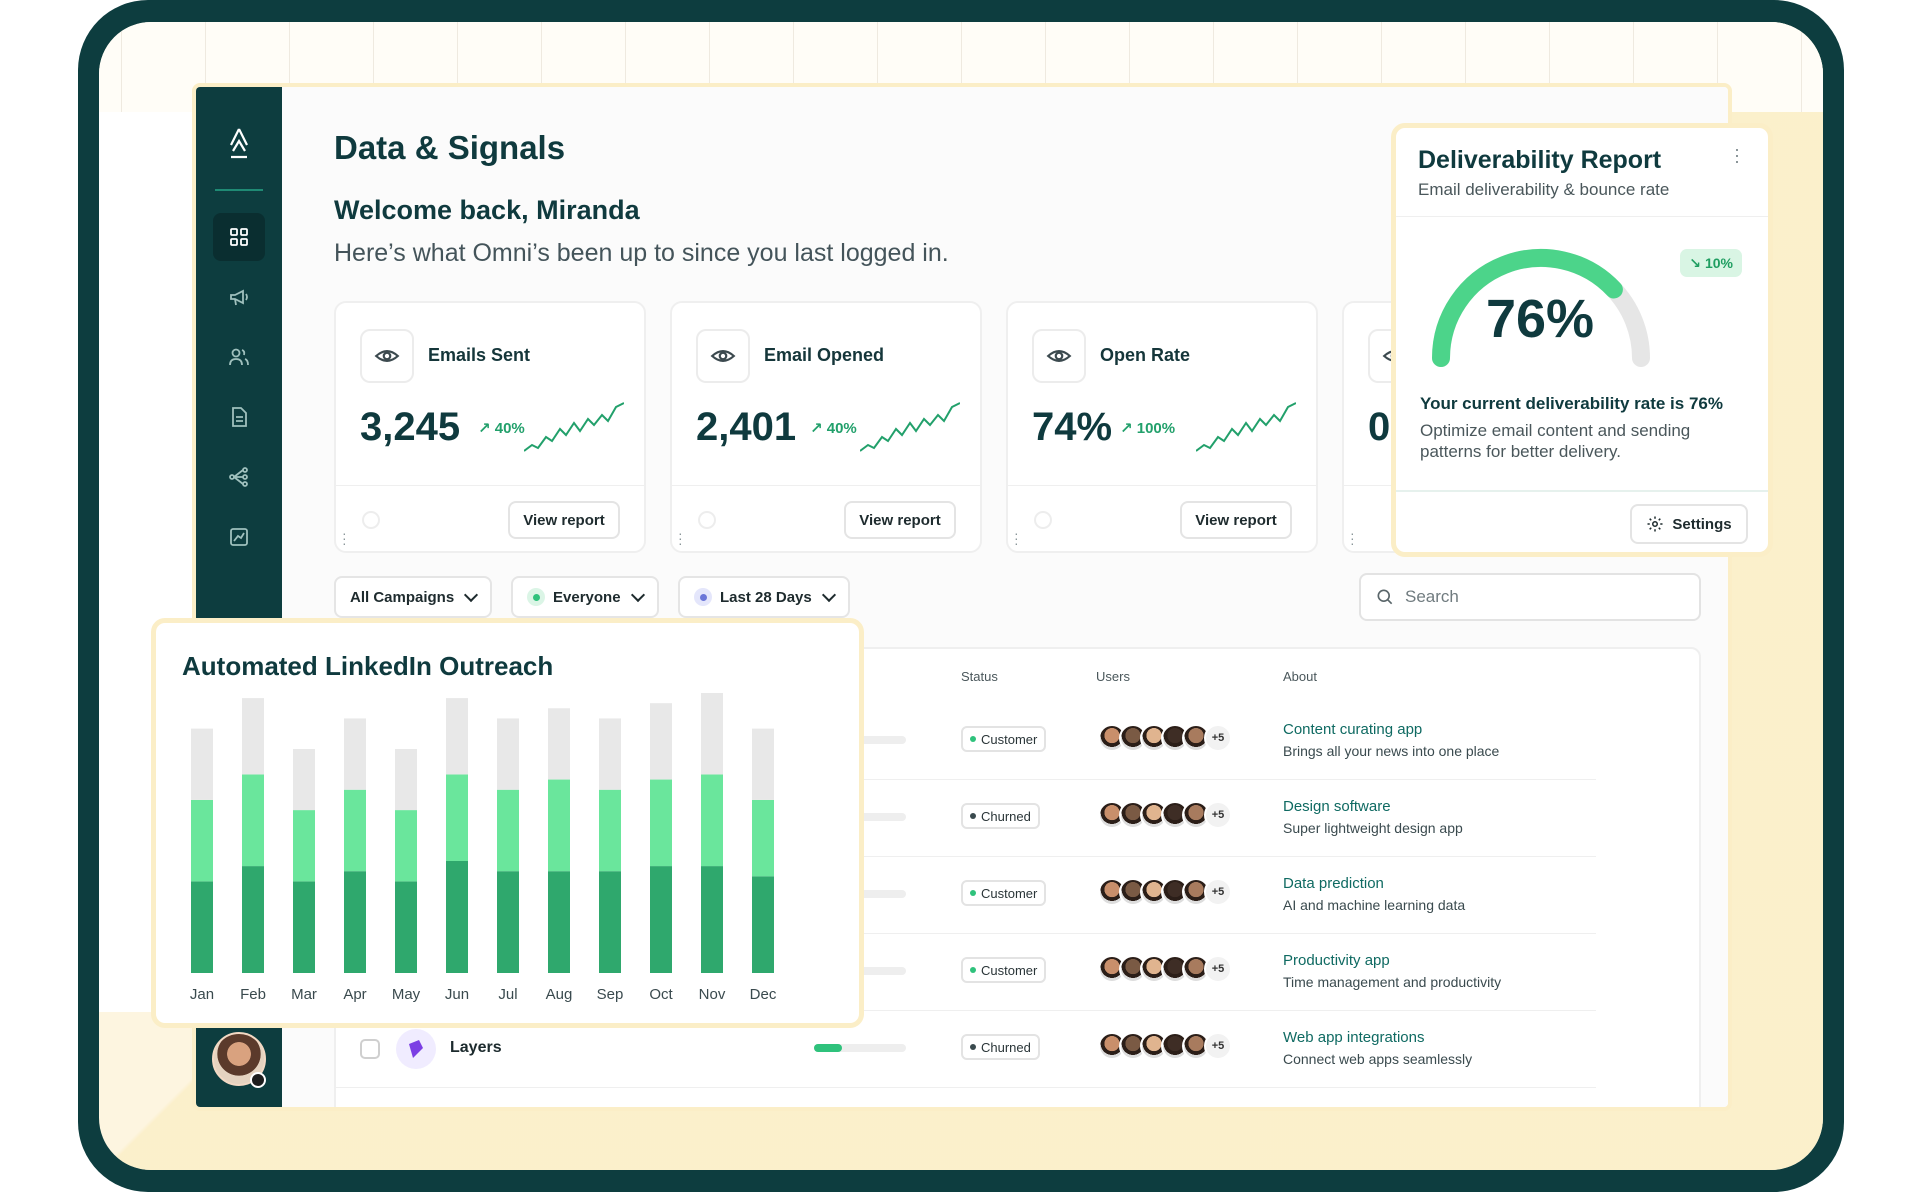 This screenshot has width=1920, height=1192. What do you see at coordinates (1354, 1037) in the screenshot?
I see `about-title: Web app integrations` at bounding box center [1354, 1037].